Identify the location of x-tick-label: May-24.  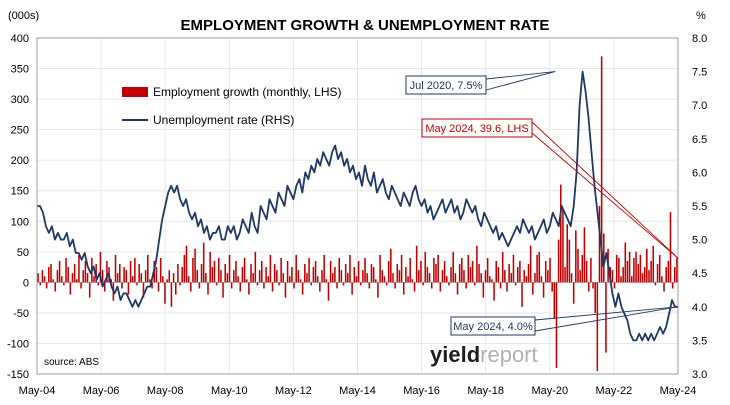
(678, 391).